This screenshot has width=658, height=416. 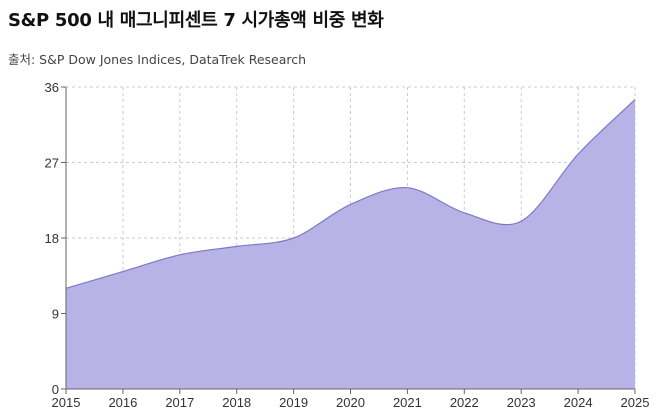 What do you see at coordinates (350, 402) in the screenshot?
I see `x-tick-label: 2020` at bounding box center [350, 402].